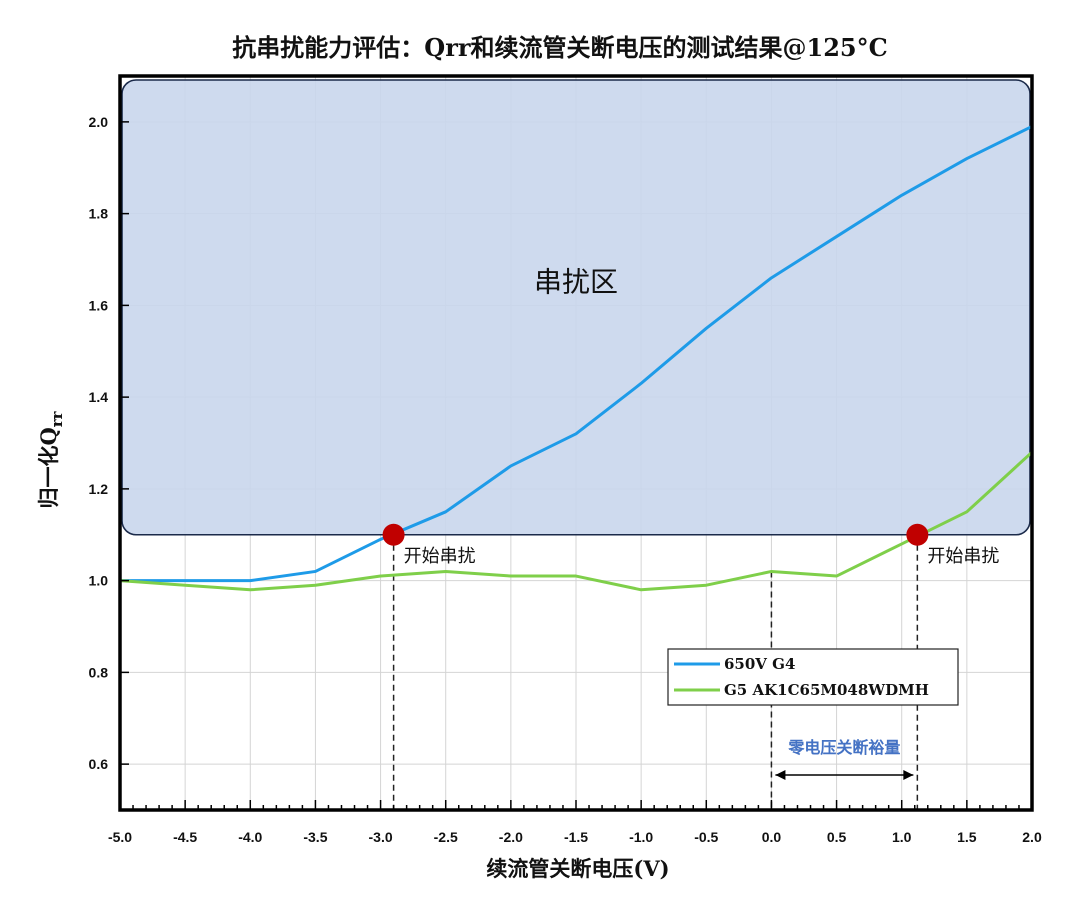 This screenshot has height=915, width=1080. I want to click on x-axis-title: 续流管关断电压(V), so click(577, 868).